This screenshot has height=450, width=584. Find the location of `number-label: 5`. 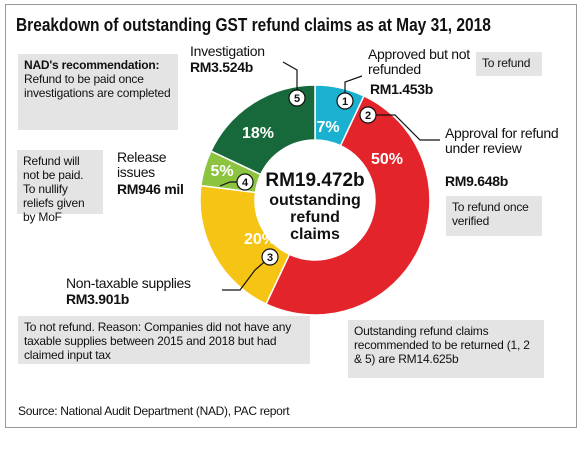

number-label: 5 is located at coordinates (297, 99).